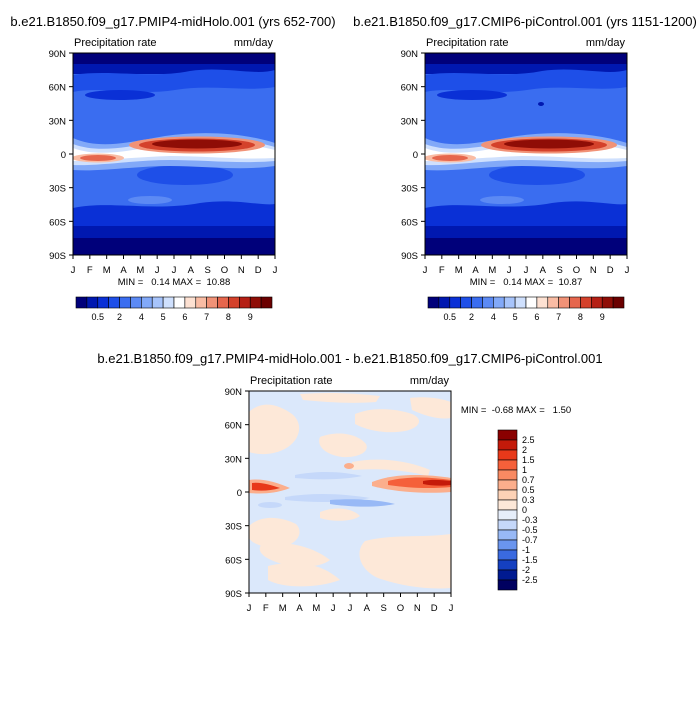 The width and height of the screenshot is (700, 705). Describe the element at coordinates (530, 530) in the screenshot. I see `colorbar-label: -0.5` at that location.